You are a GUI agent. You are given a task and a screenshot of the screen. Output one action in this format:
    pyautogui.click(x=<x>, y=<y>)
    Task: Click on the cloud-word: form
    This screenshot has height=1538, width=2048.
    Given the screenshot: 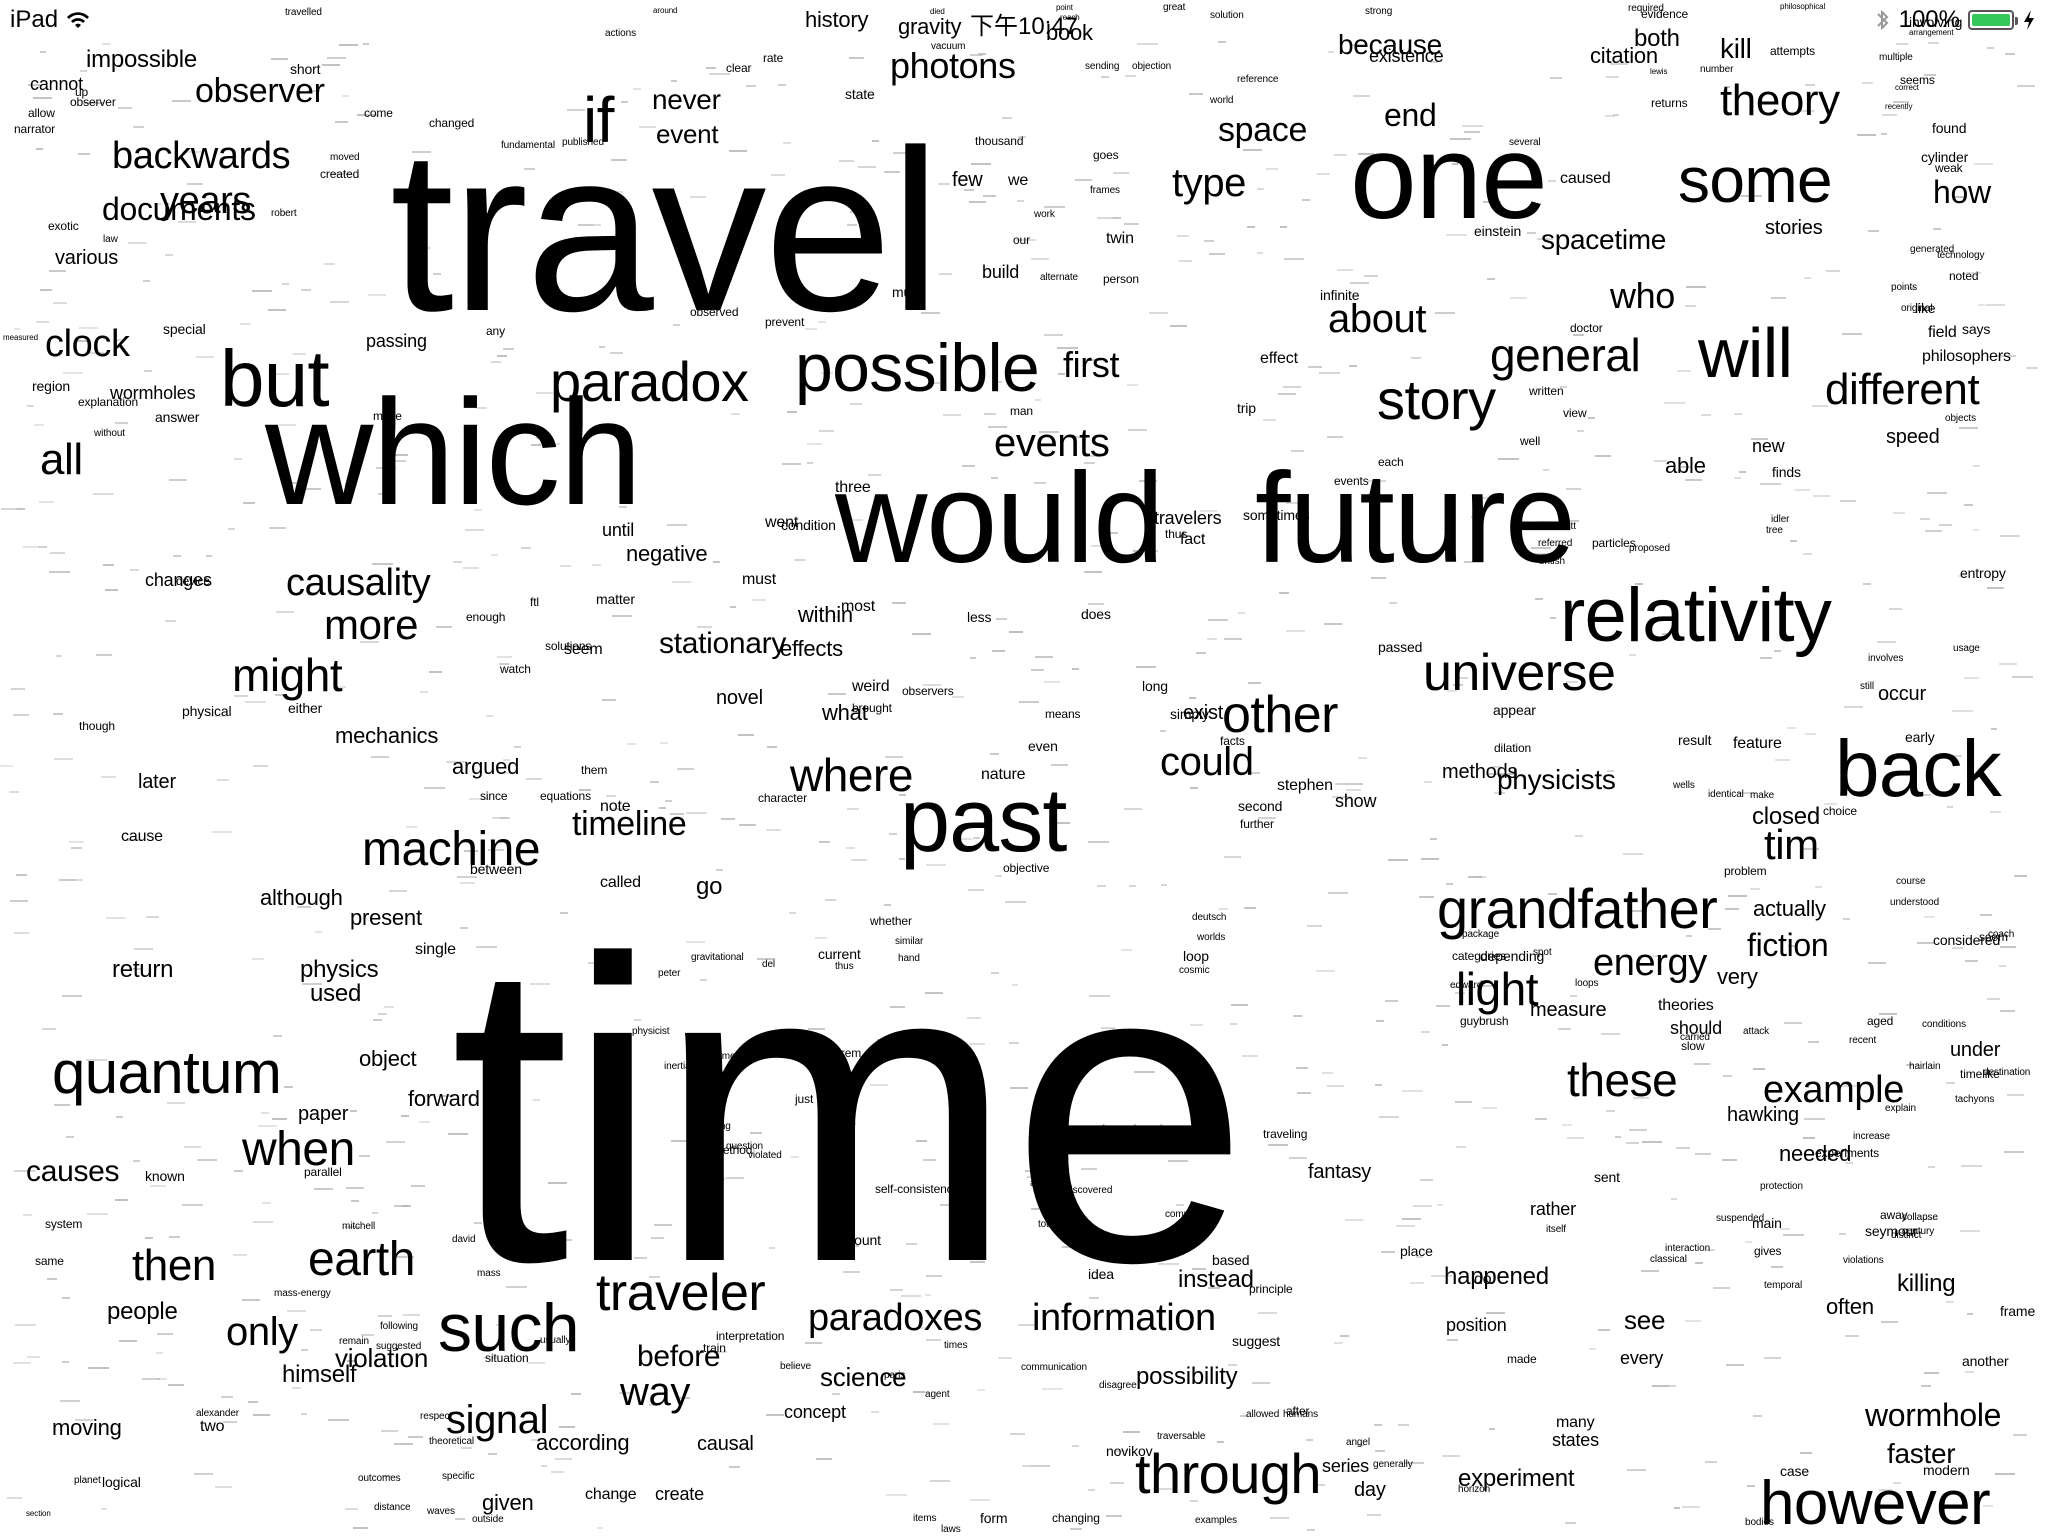 What is the action you would take?
    pyautogui.click(x=994, y=1517)
    